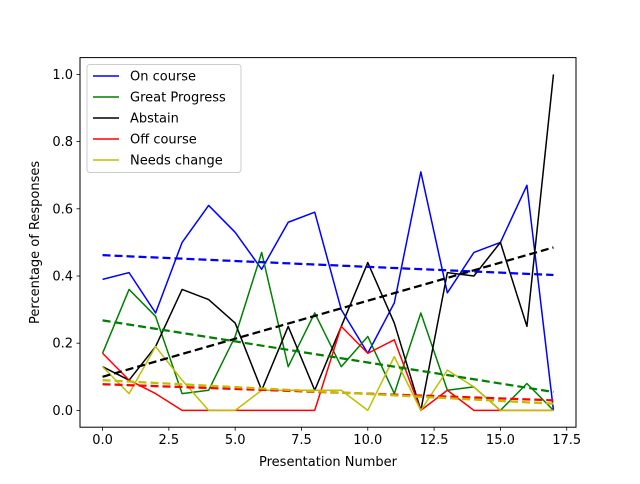 This screenshot has height=484, width=640. I want to click on legend-item-great-progress: Great Progress, so click(159, 98).